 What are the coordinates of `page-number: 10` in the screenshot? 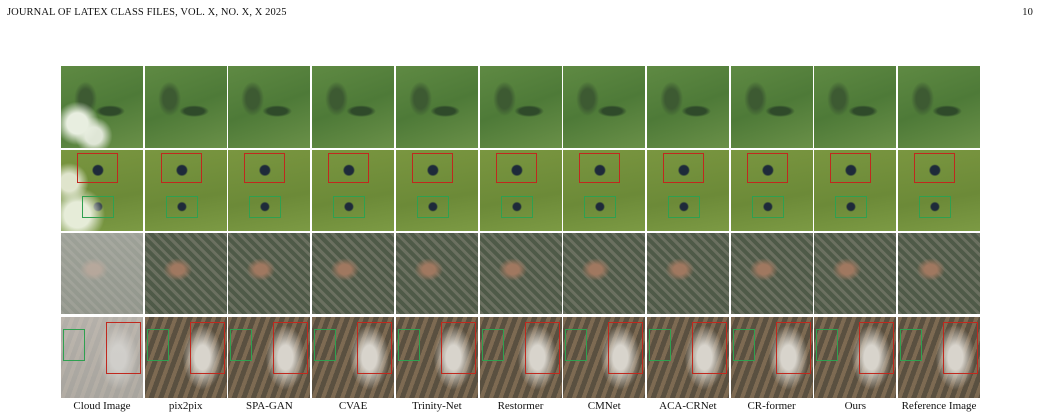 It's located at (1027, 12).